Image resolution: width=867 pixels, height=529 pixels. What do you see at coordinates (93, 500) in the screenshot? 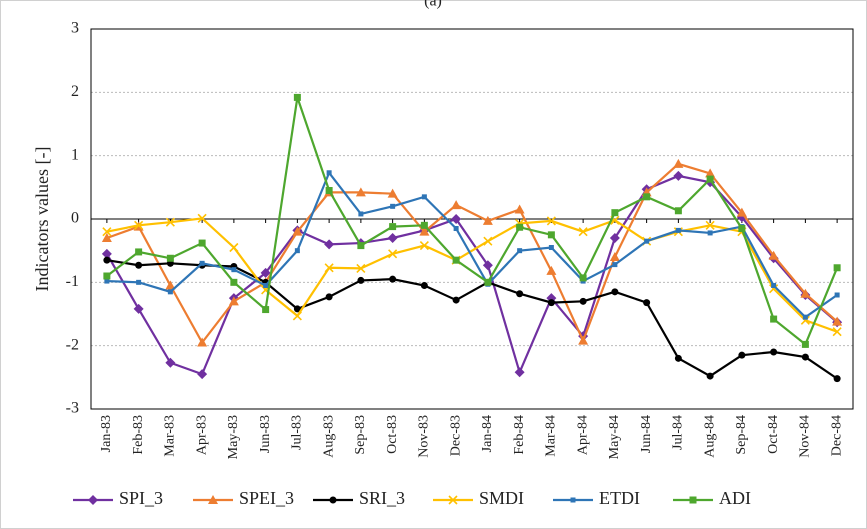
I see `legend-marker` at bounding box center [93, 500].